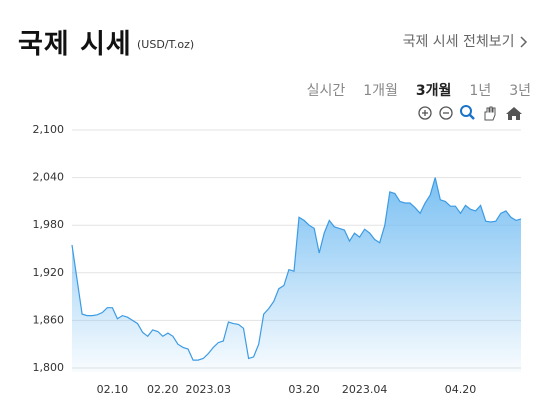  Describe the element at coordinates (166, 44) in the screenshot. I see `unit-label: (USD/T.oz)` at that location.